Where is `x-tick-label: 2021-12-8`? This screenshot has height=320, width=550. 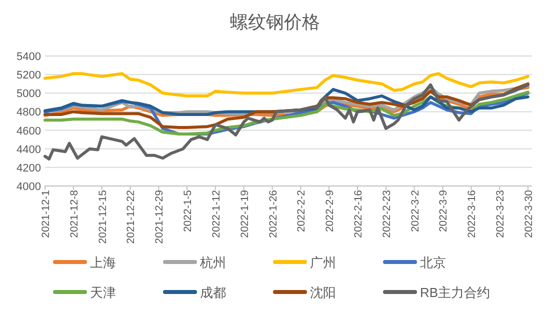 x-tick-label: 2021-12-8 is located at coordinates (74, 214).